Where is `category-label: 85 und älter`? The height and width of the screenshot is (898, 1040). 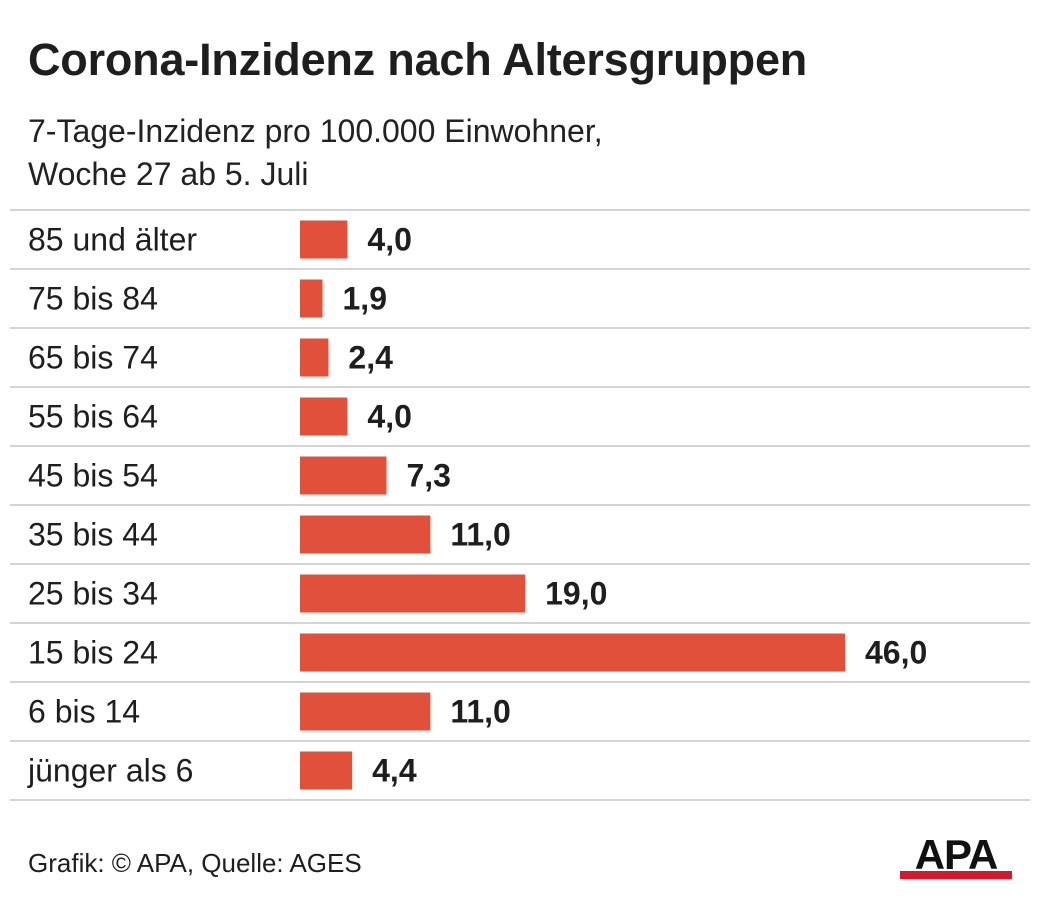
category-label: 85 und älter is located at coordinates (112, 240).